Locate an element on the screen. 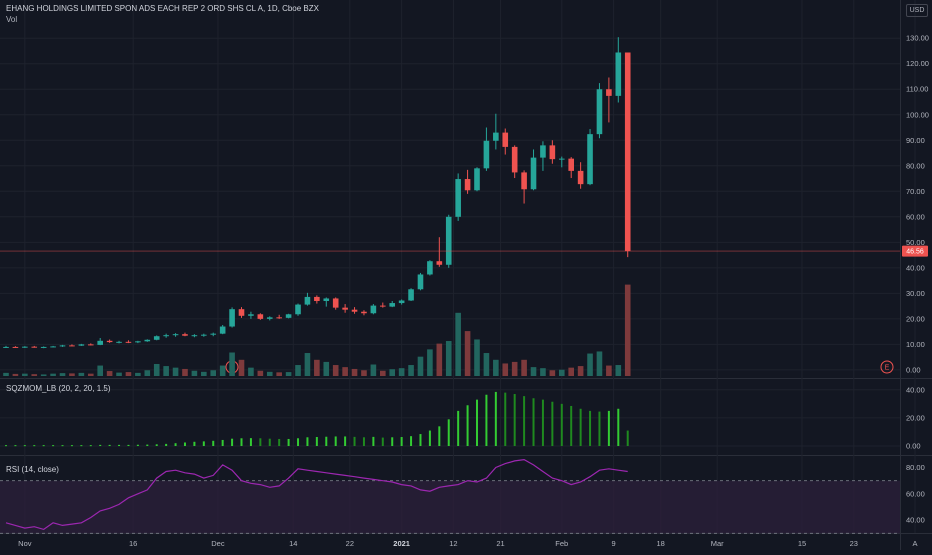  rsi-title: RSI (14, close) is located at coordinates (32, 469).